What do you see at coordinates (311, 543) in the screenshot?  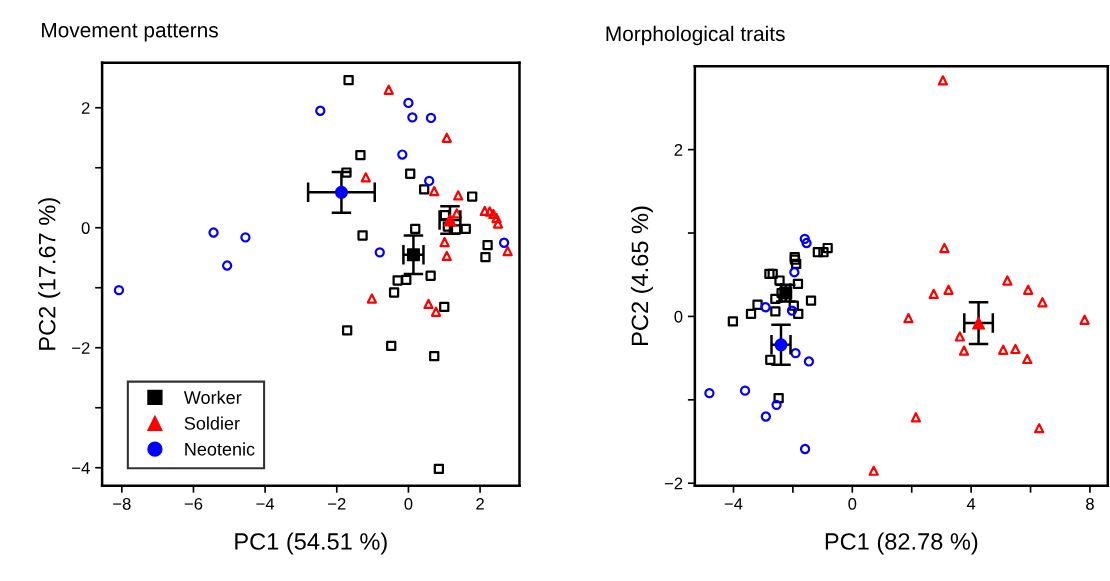 I see `x-axis-title: PC1 (54.51 %)` at bounding box center [311, 543].